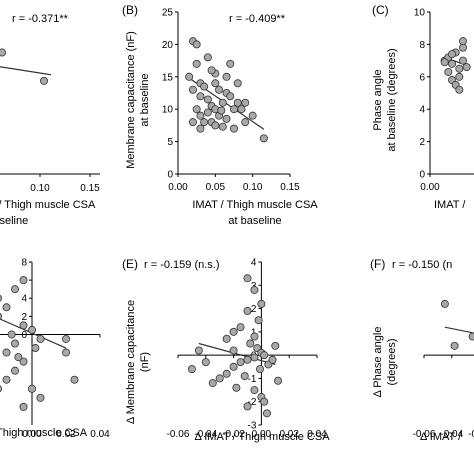  Describe the element at coordinates (168, 110) in the screenshot. I see `panel-b-y-tick-label: 10` at that location.